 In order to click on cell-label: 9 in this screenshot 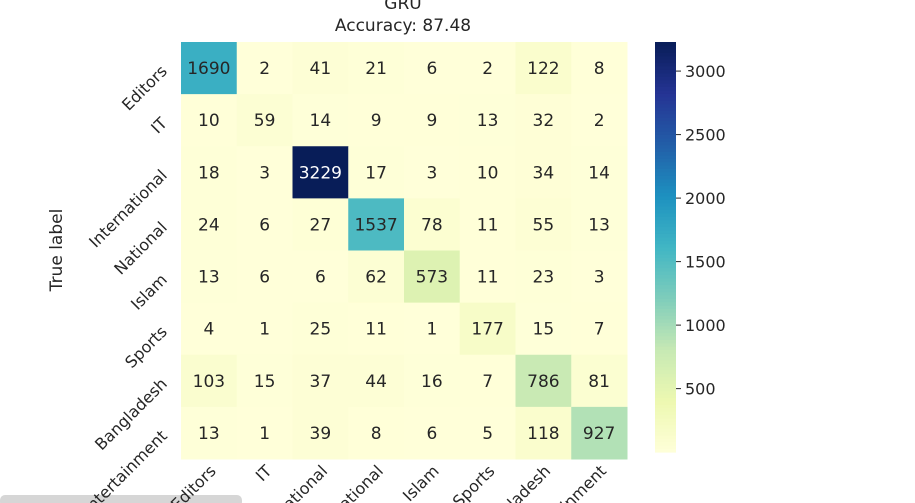, I will do `click(431, 121)`.